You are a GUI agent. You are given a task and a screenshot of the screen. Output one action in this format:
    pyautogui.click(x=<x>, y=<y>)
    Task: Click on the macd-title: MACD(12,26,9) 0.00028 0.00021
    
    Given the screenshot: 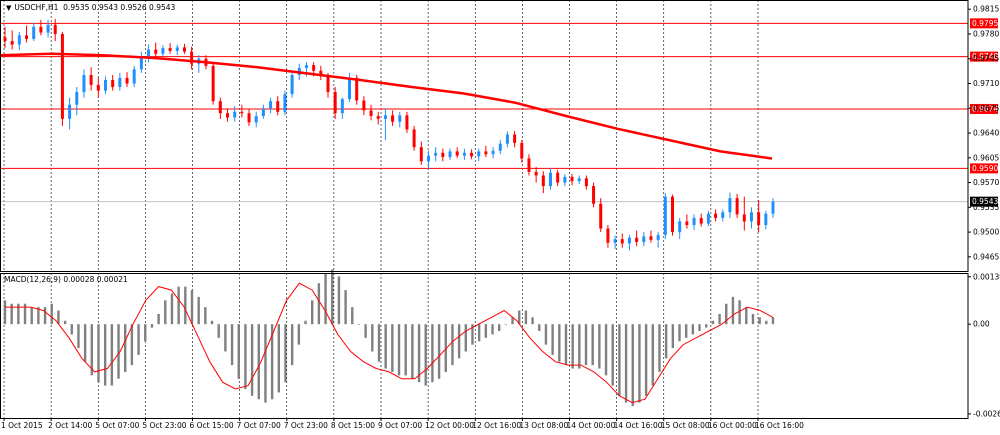 What is the action you would take?
    pyautogui.click(x=66, y=279)
    